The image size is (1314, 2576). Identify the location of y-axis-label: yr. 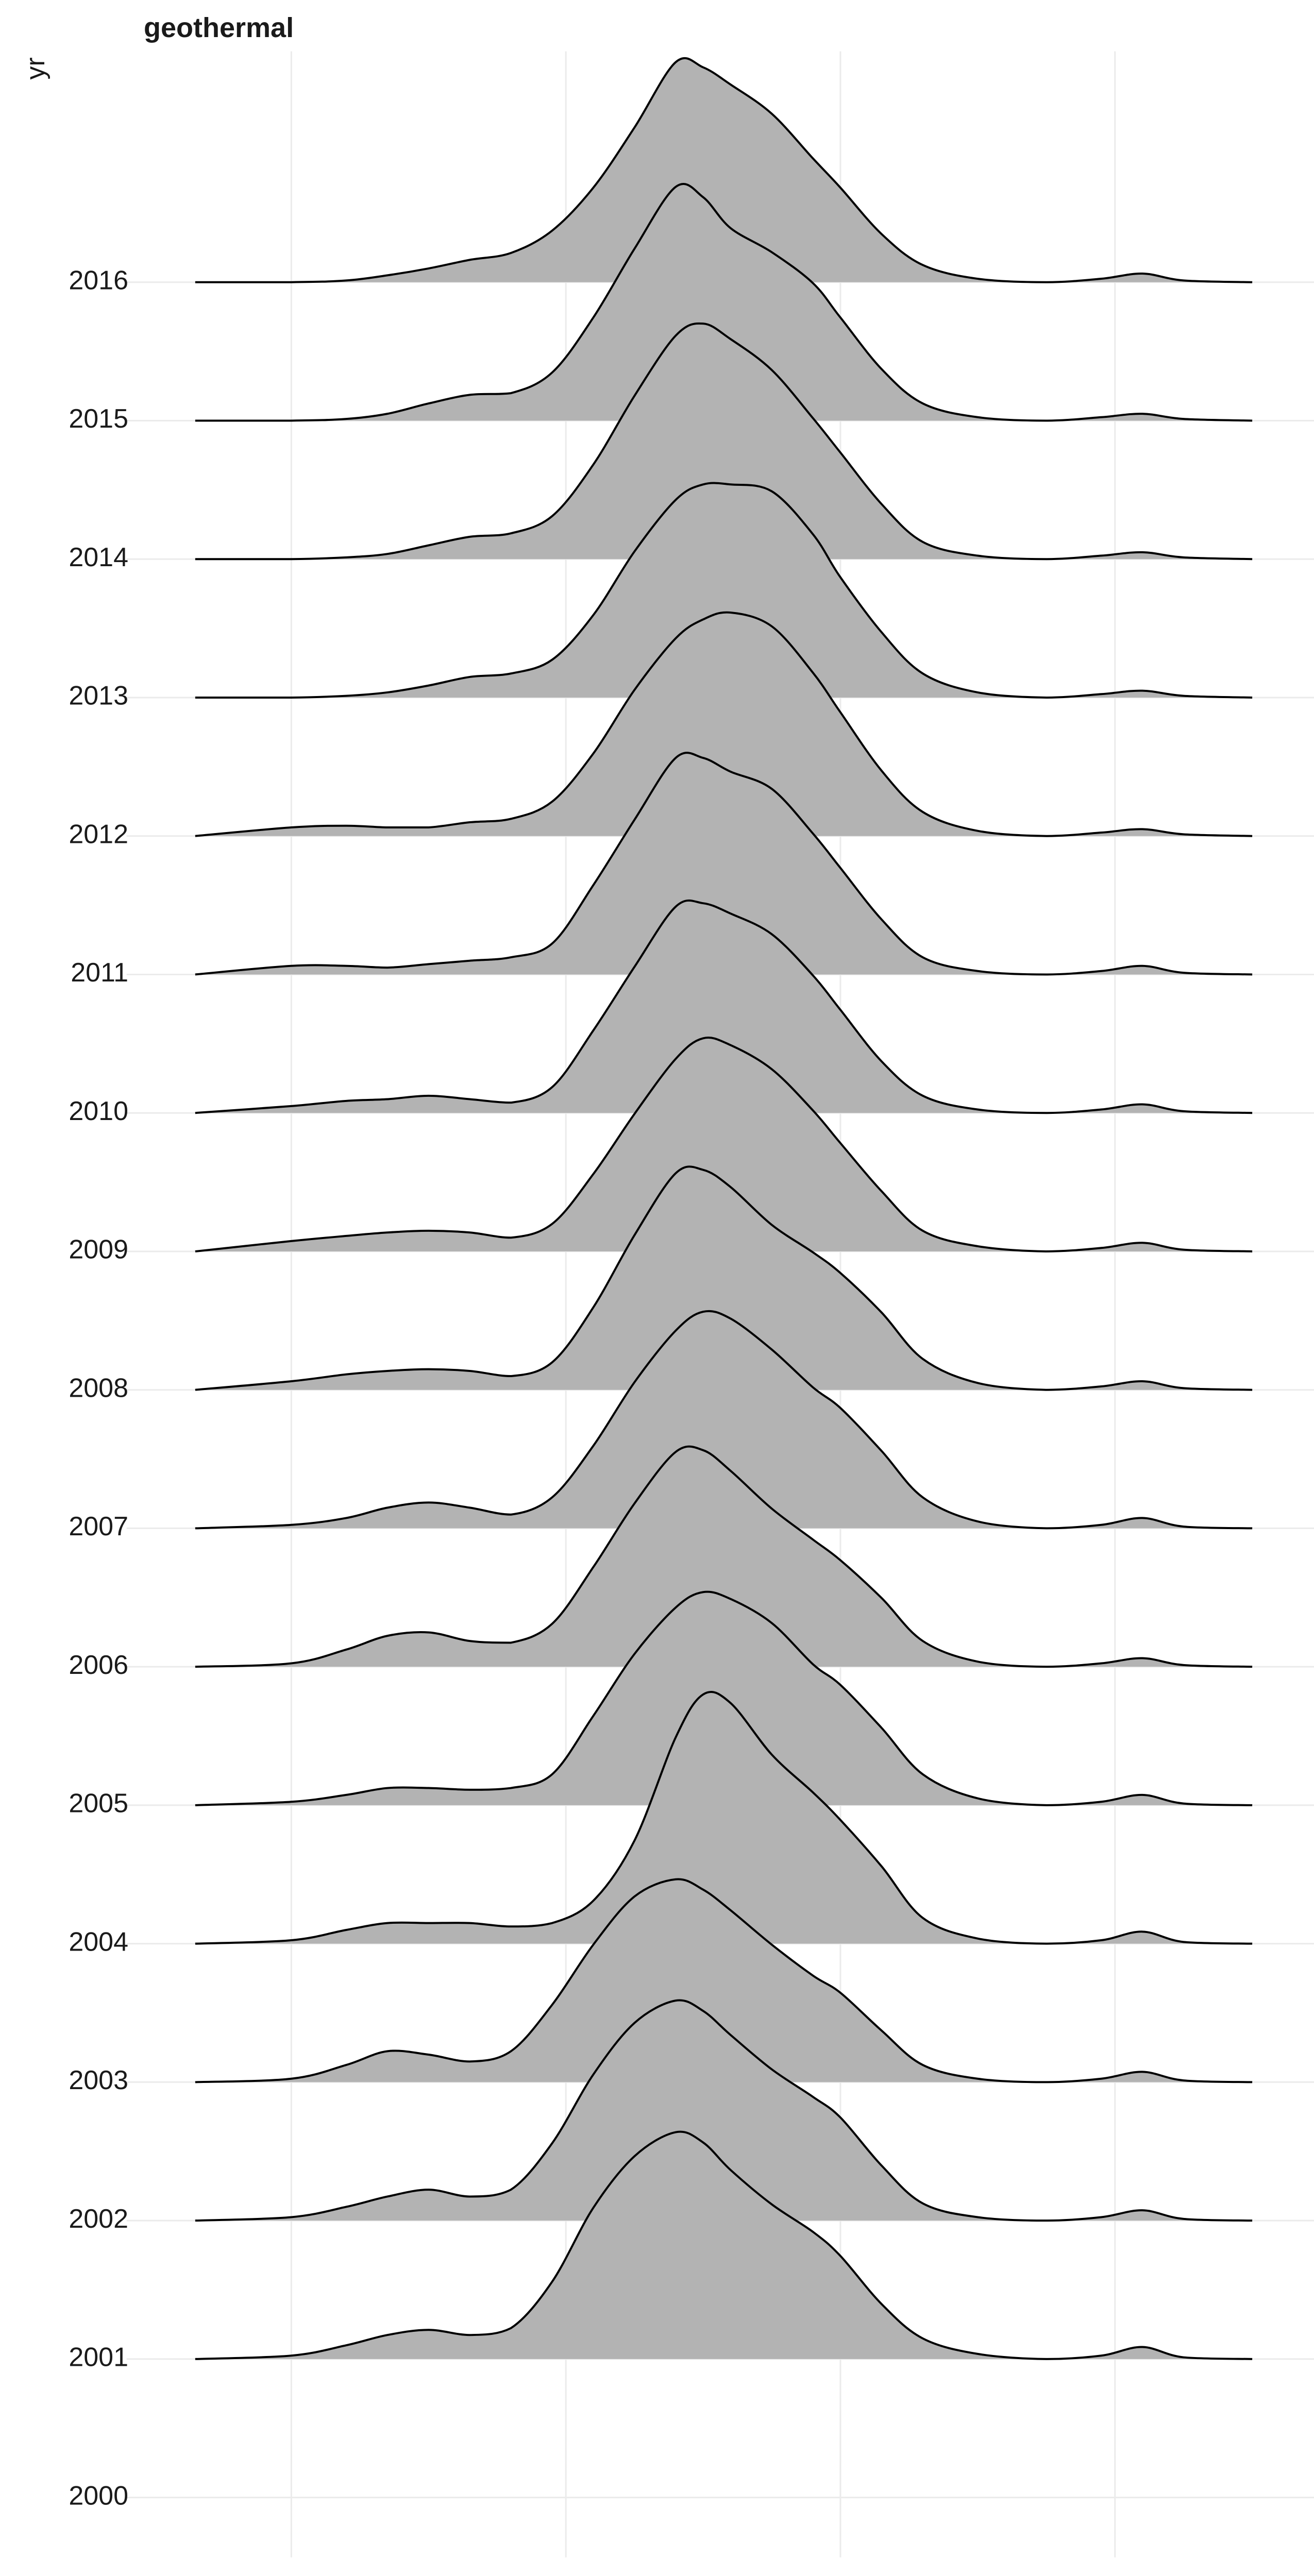
(35, 68).